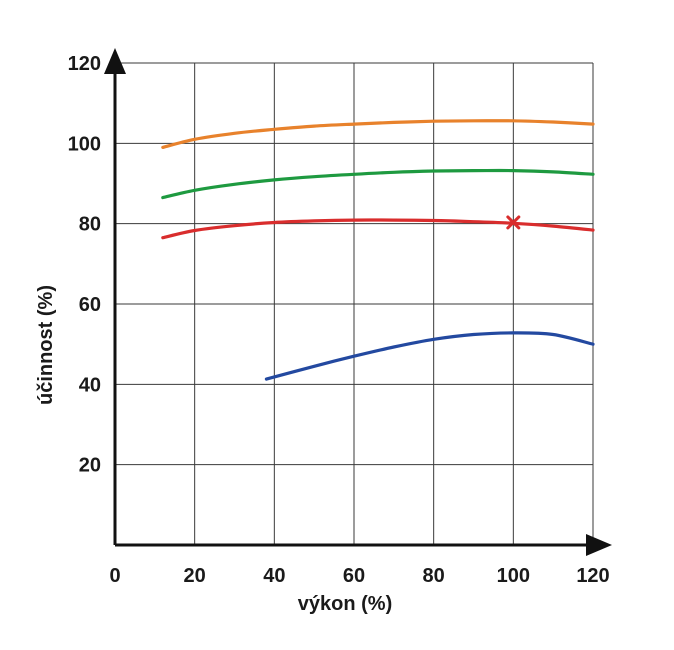 The image size is (674, 650). Describe the element at coordinates (434, 576) in the screenshot. I see `x-tick-label: 80` at that location.